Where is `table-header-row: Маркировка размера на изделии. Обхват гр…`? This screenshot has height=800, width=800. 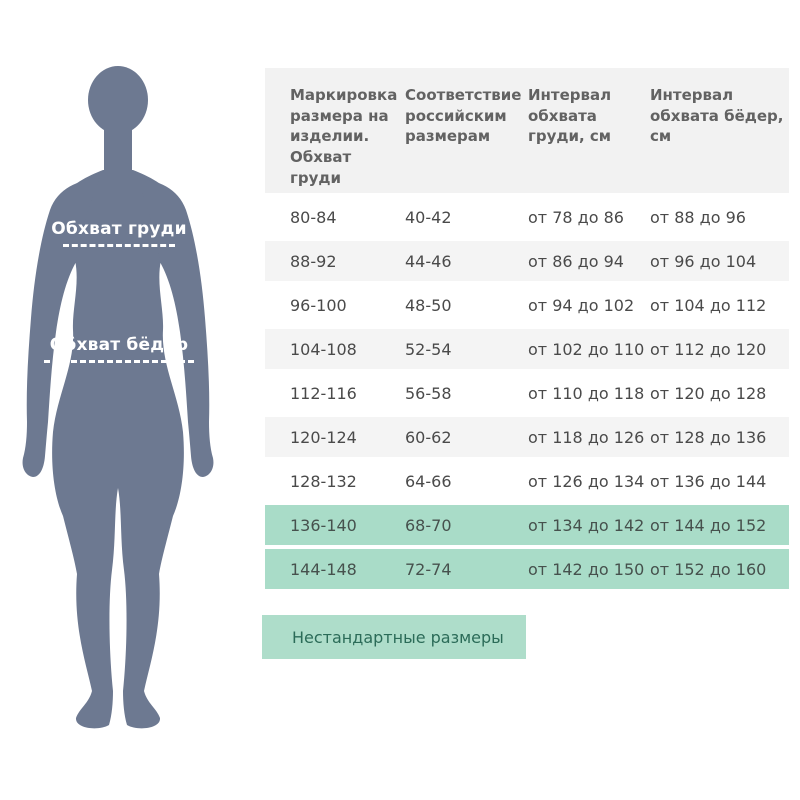 table-header-row: Маркировка размера на изделии. Обхват гр… is located at coordinates (527, 130).